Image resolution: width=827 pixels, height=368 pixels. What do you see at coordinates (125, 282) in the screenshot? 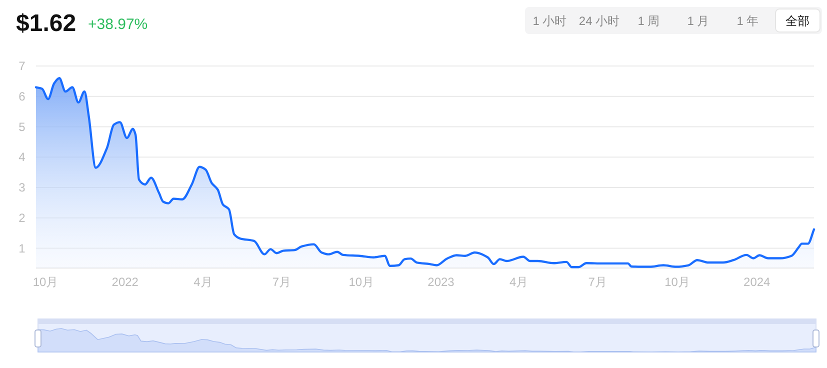
I see `x-tick-label: 2022` at bounding box center [125, 282].